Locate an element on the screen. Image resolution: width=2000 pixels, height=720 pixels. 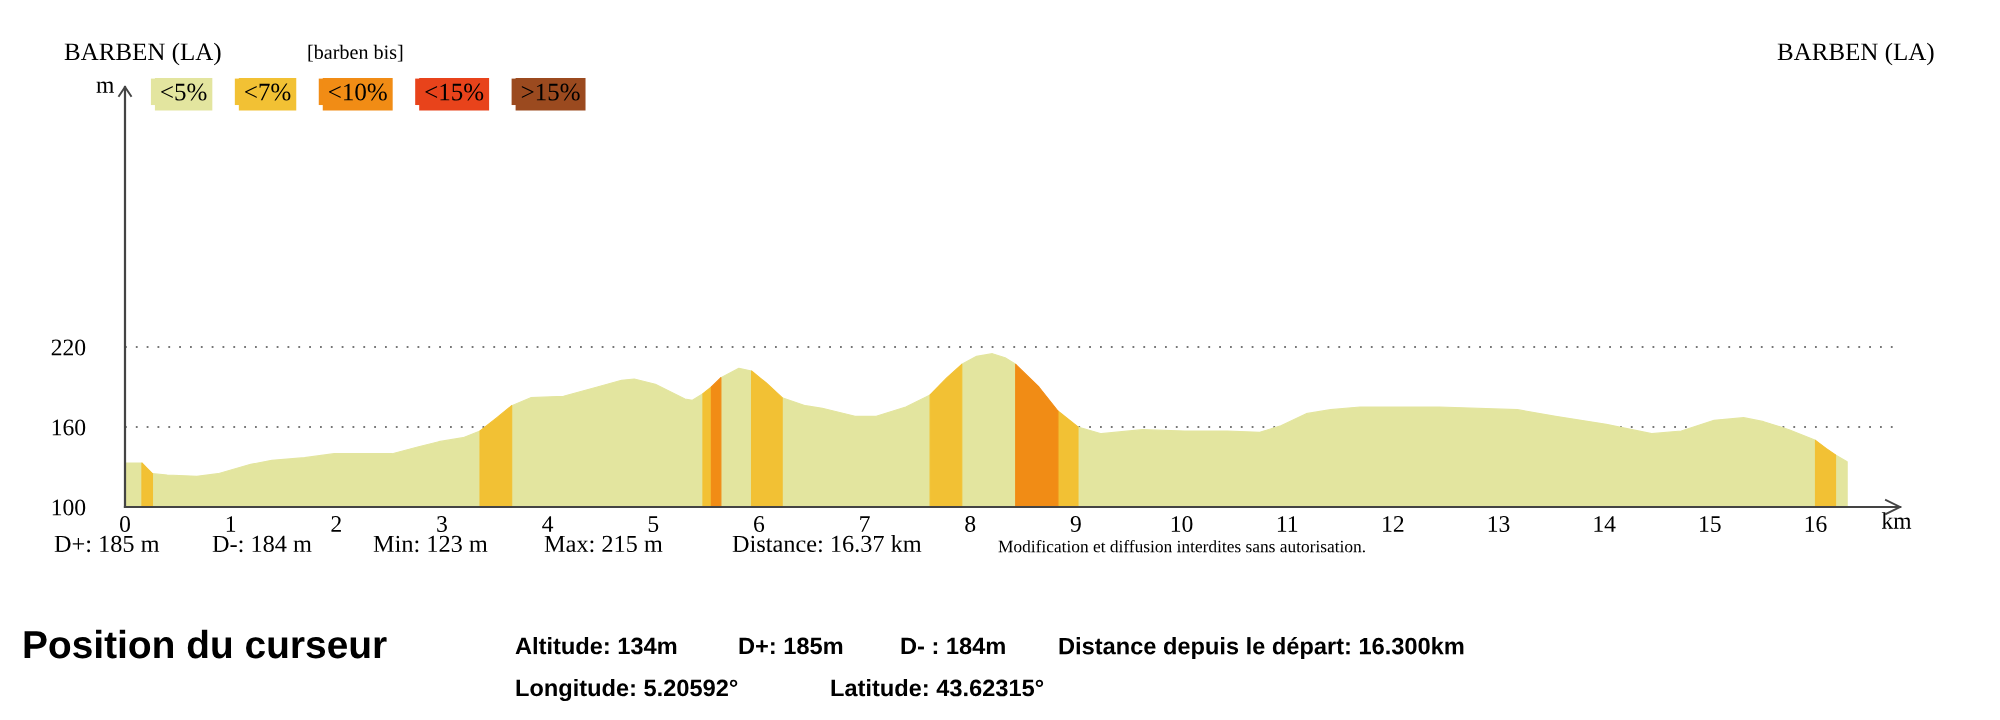
text: Max: 215 m is located at coordinates (603, 544).